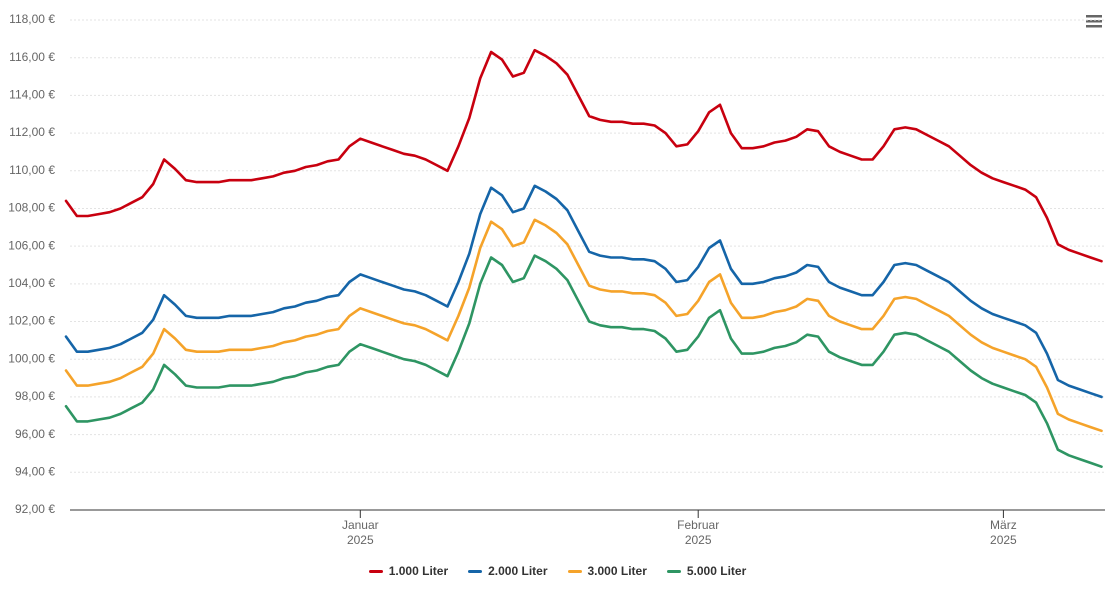  Describe the element at coordinates (31, 245) in the screenshot. I see `y-tick-label: 106,00 €` at that location.